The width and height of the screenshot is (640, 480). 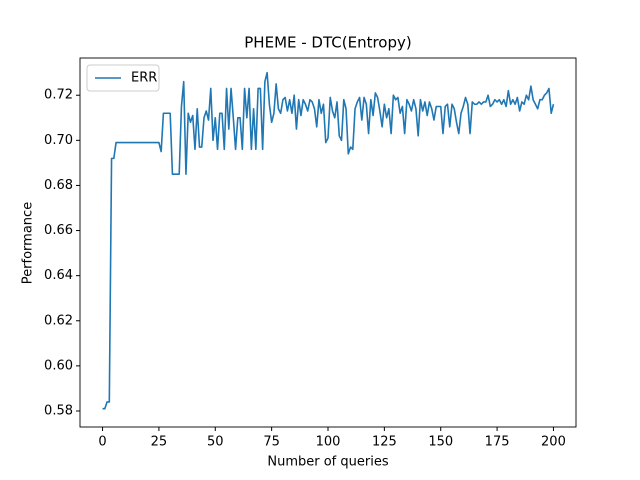 I want to click on y-tick-label: 0.66, so click(x=58, y=230).